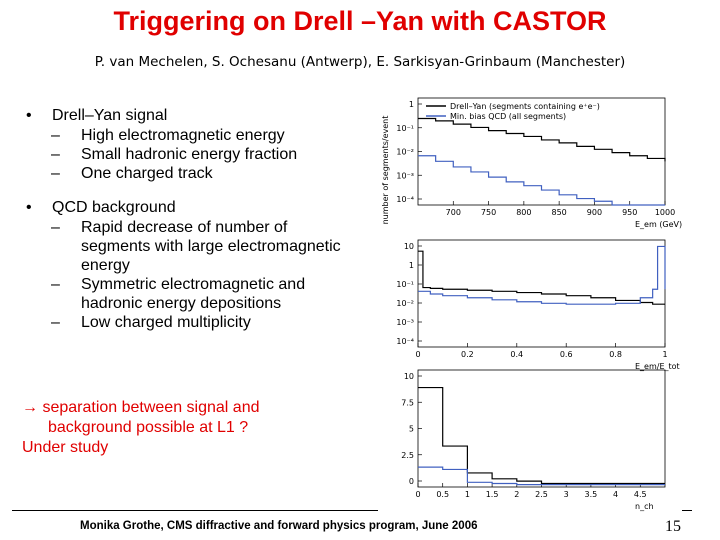  Describe the element at coordinates (114, 207) in the screenshot. I see `bullet-label: QCD background` at that location.